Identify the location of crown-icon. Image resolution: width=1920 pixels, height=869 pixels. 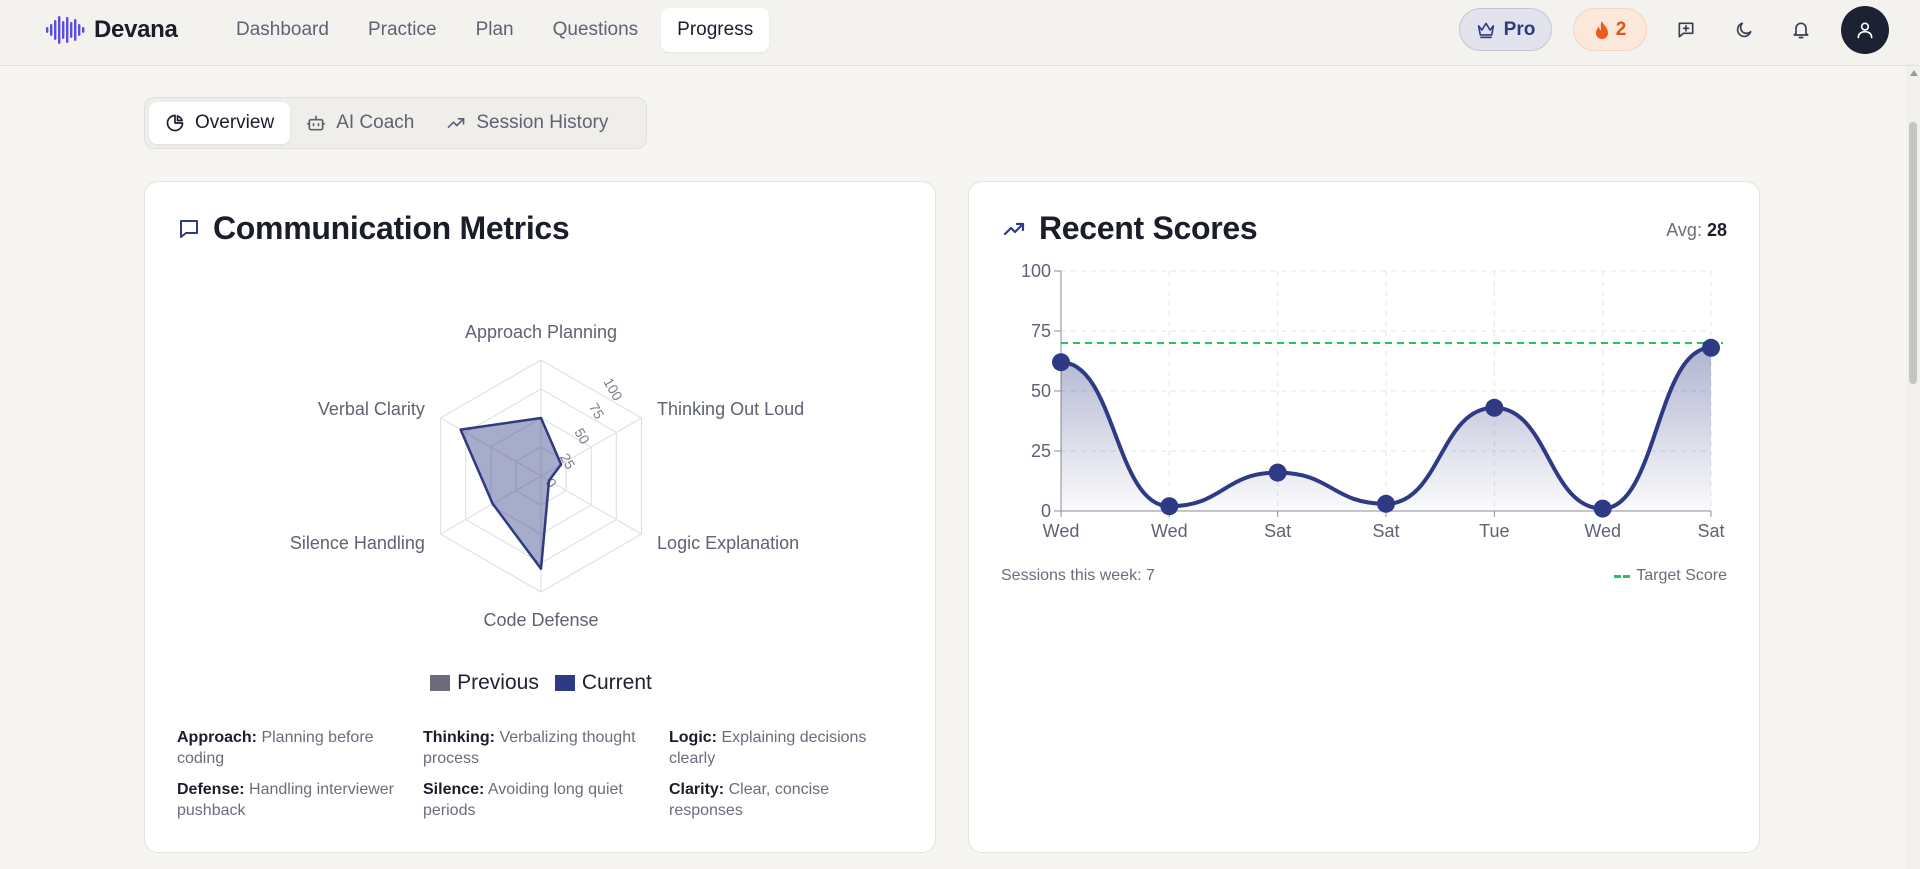
(1485, 30).